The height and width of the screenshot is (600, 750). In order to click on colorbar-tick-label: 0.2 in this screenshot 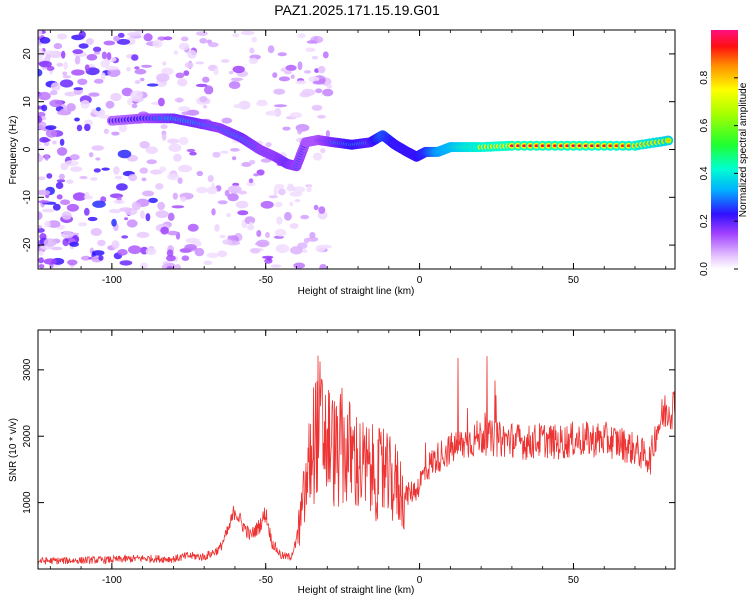, I will do `click(704, 221)`.